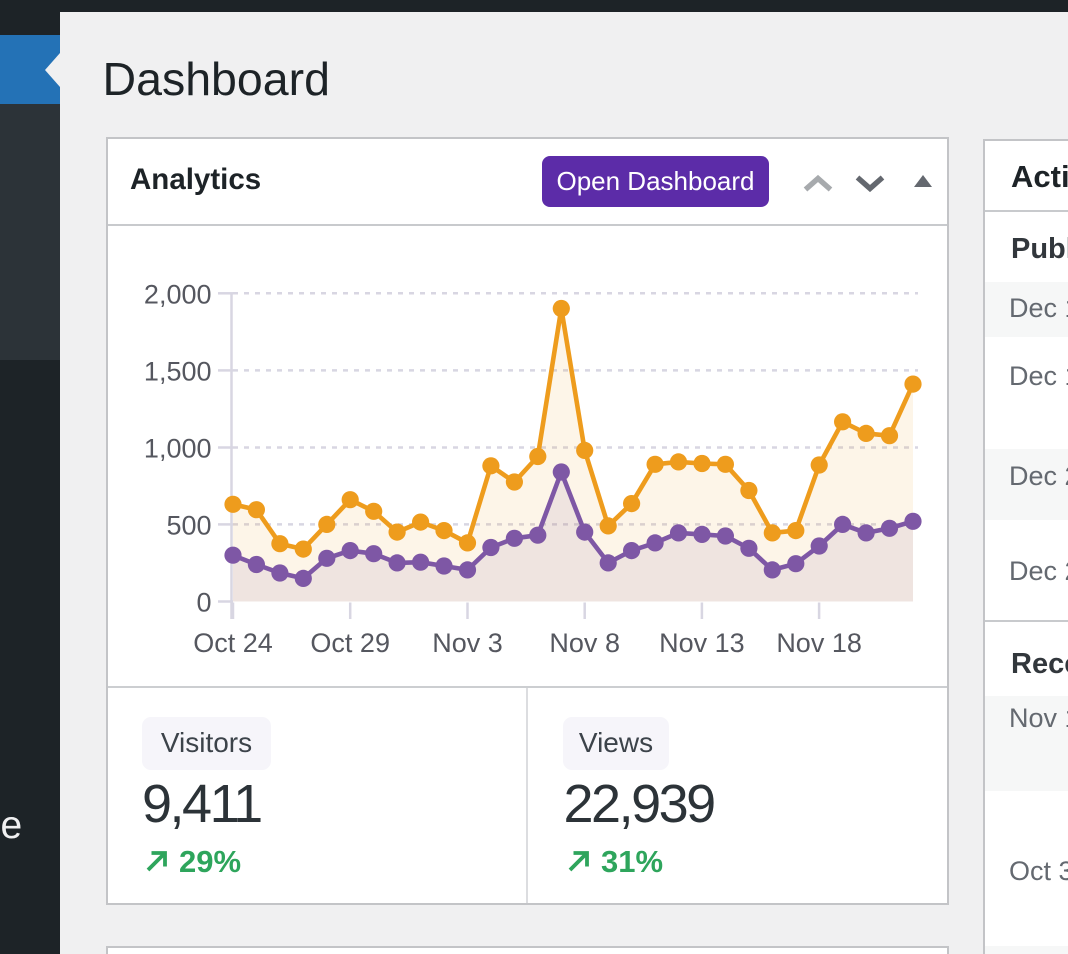 The width and height of the screenshot is (1068, 954). I want to click on svg-text: 2,000, so click(178, 294).